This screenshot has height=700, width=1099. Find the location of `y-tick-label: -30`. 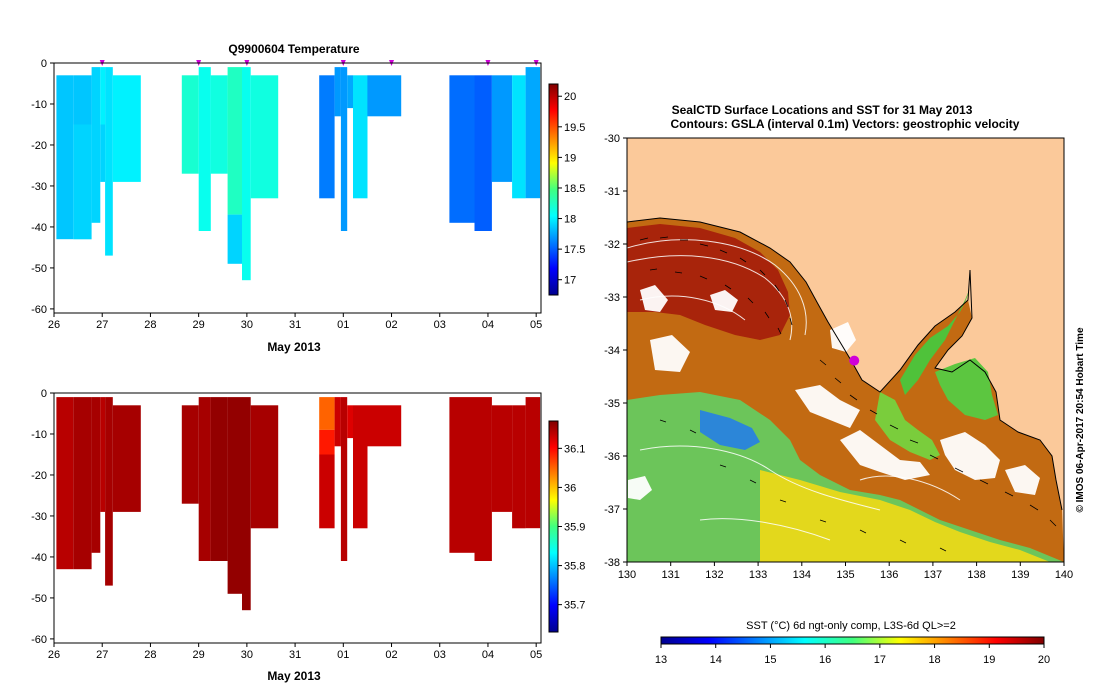

y-tick-label: -30 is located at coordinates (39, 517).